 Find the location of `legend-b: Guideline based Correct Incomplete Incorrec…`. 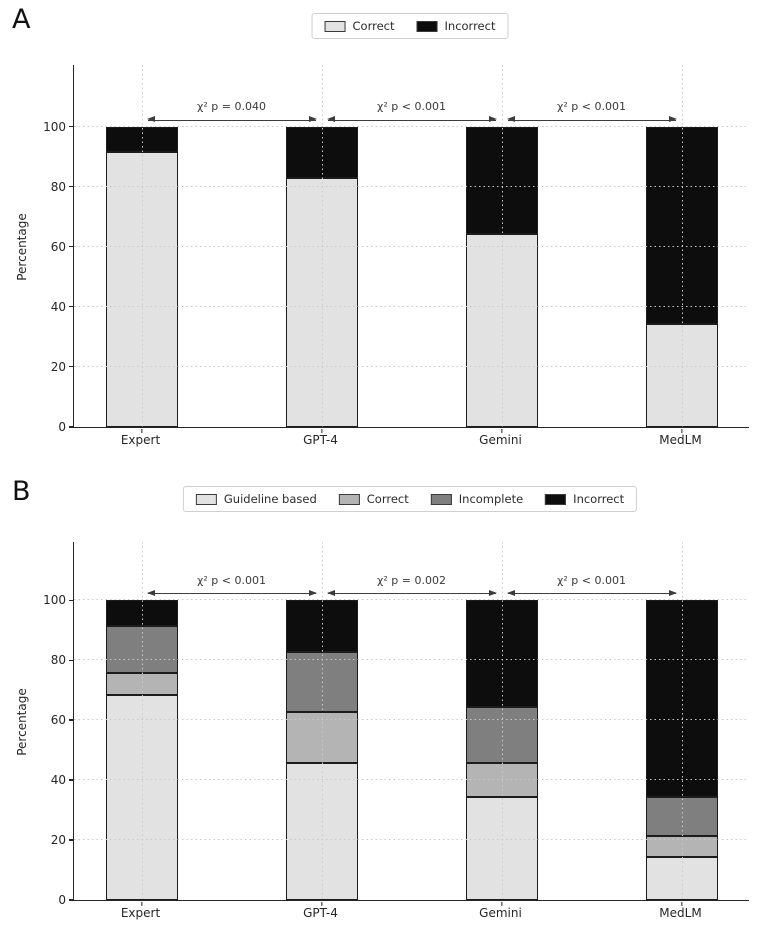

legend-b: Guideline based Correct Incomplete Incorrec… is located at coordinates (410, 499).